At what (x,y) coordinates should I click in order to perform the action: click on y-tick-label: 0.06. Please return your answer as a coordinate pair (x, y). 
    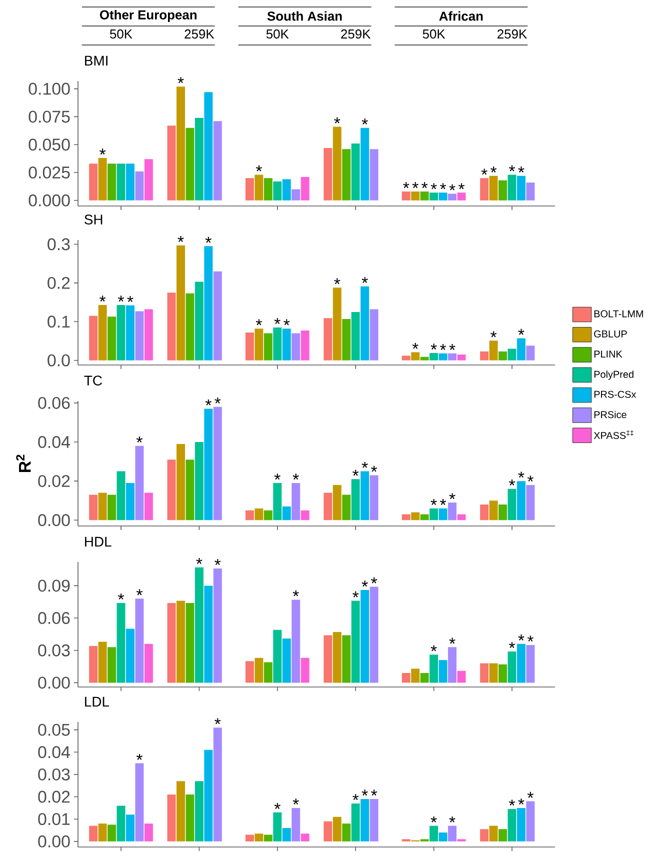
    Looking at the image, I should click on (54, 618).